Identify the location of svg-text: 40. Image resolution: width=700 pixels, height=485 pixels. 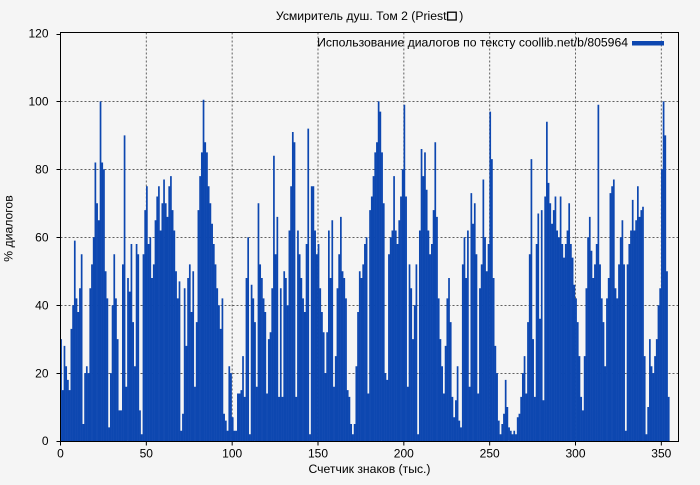
(42, 305).